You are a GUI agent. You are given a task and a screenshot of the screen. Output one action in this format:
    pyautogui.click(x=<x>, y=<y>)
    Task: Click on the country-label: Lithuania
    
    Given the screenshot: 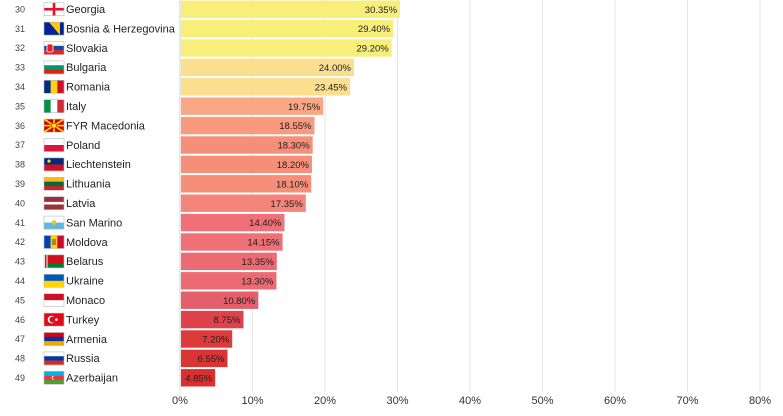 What is the action you would take?
    pyautogui.click(x=89, y=185)
    